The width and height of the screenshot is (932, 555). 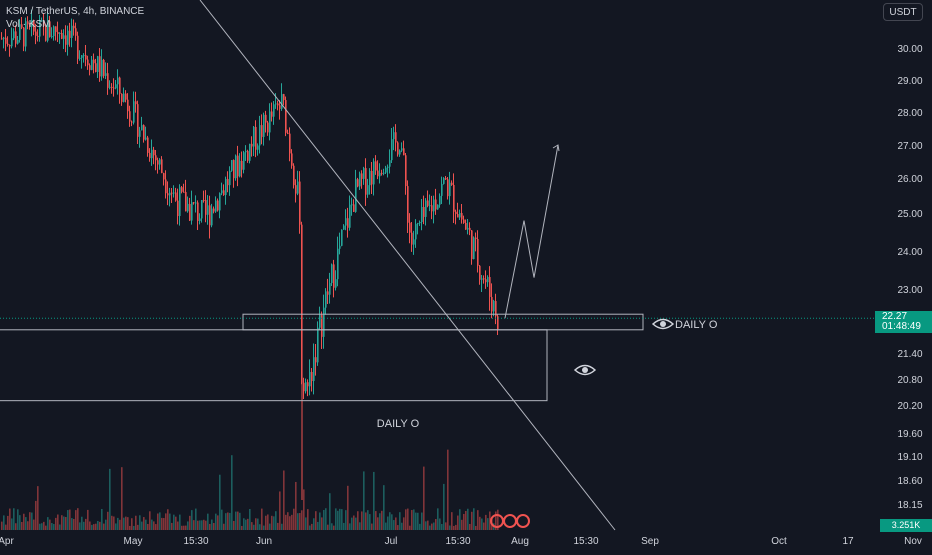 What do you see at coordinates (531, 231) in the screenshot?
I see `projection-path` at bounding box center [531, 231].